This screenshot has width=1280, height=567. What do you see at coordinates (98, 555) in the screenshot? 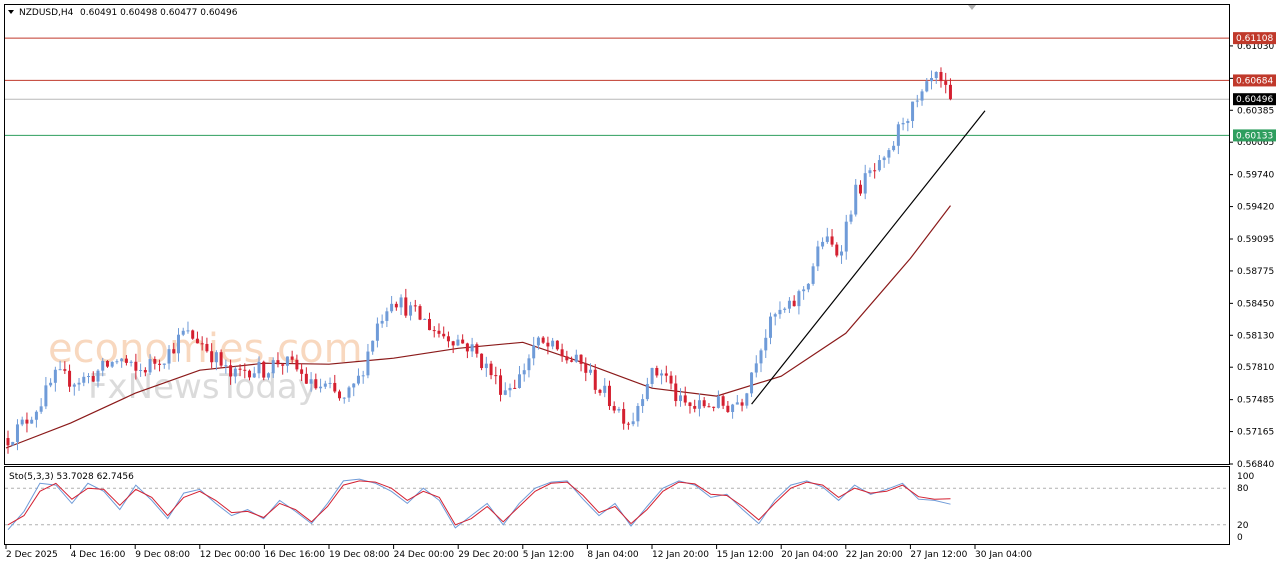
I see `time-tick-label: 4 Dec 16:00` at bounding box center [98, 555].